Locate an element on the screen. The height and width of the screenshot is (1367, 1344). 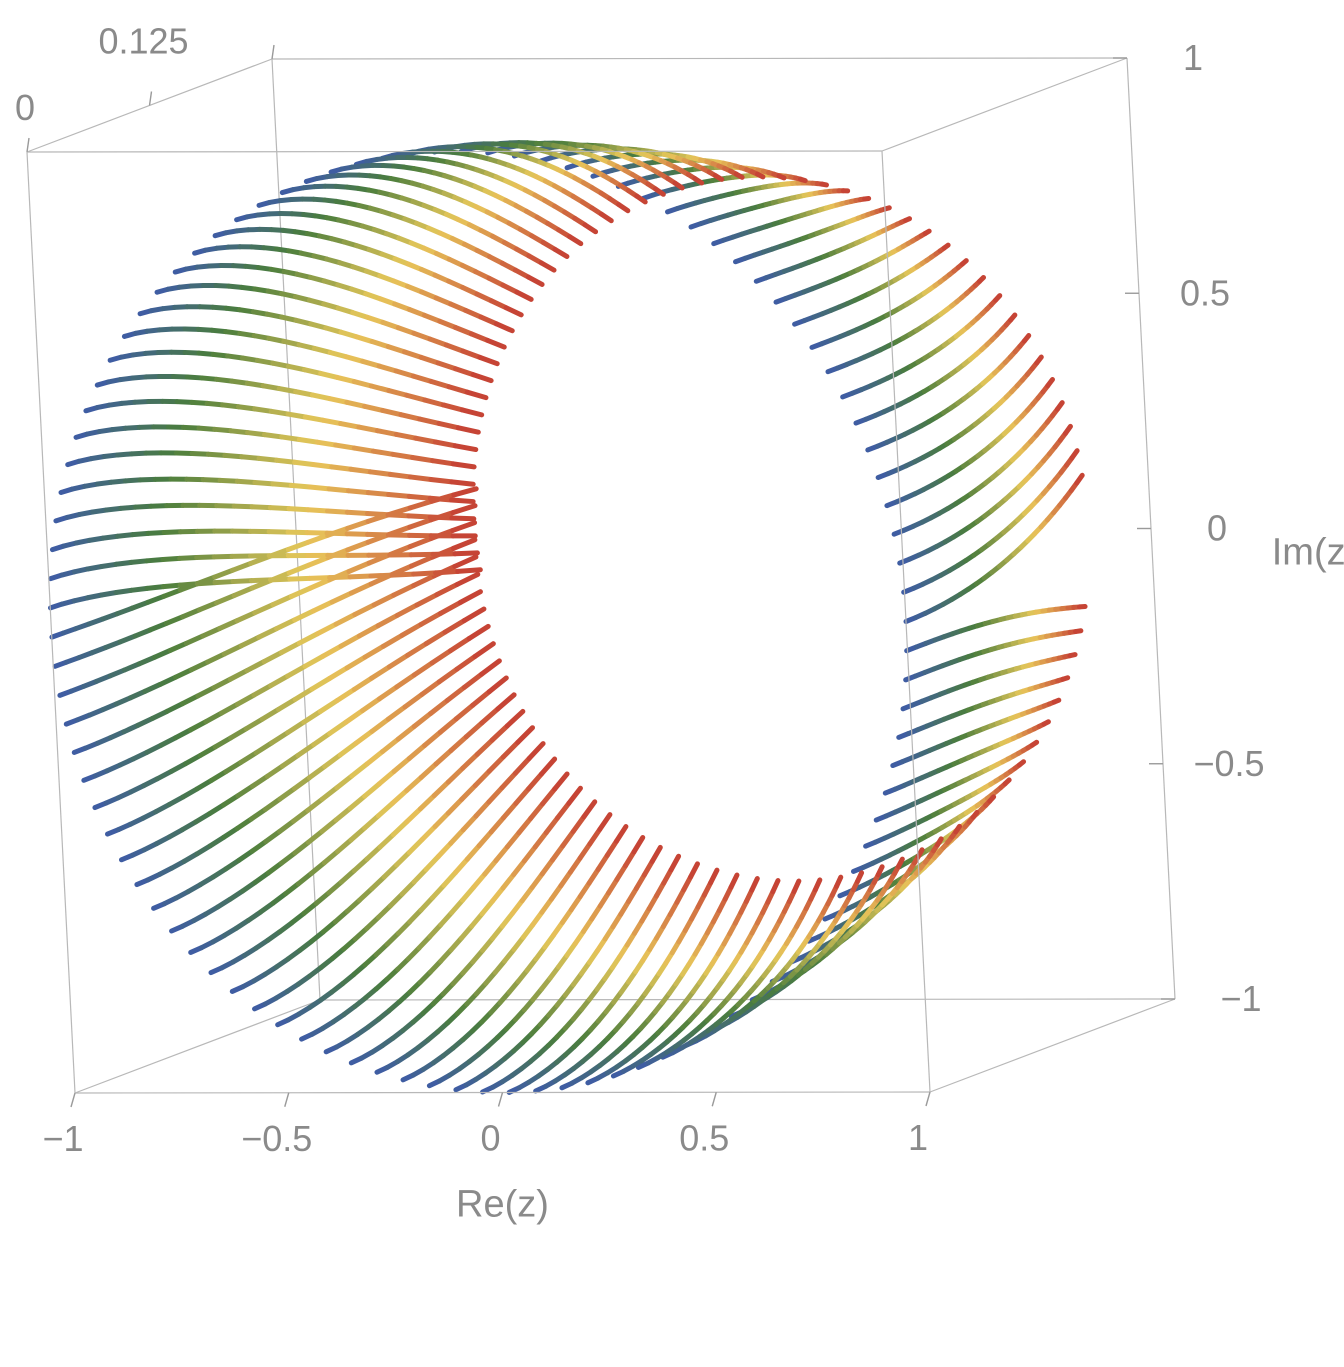
y-tick-label: 0.5 is located at coordinates (1205, 292).